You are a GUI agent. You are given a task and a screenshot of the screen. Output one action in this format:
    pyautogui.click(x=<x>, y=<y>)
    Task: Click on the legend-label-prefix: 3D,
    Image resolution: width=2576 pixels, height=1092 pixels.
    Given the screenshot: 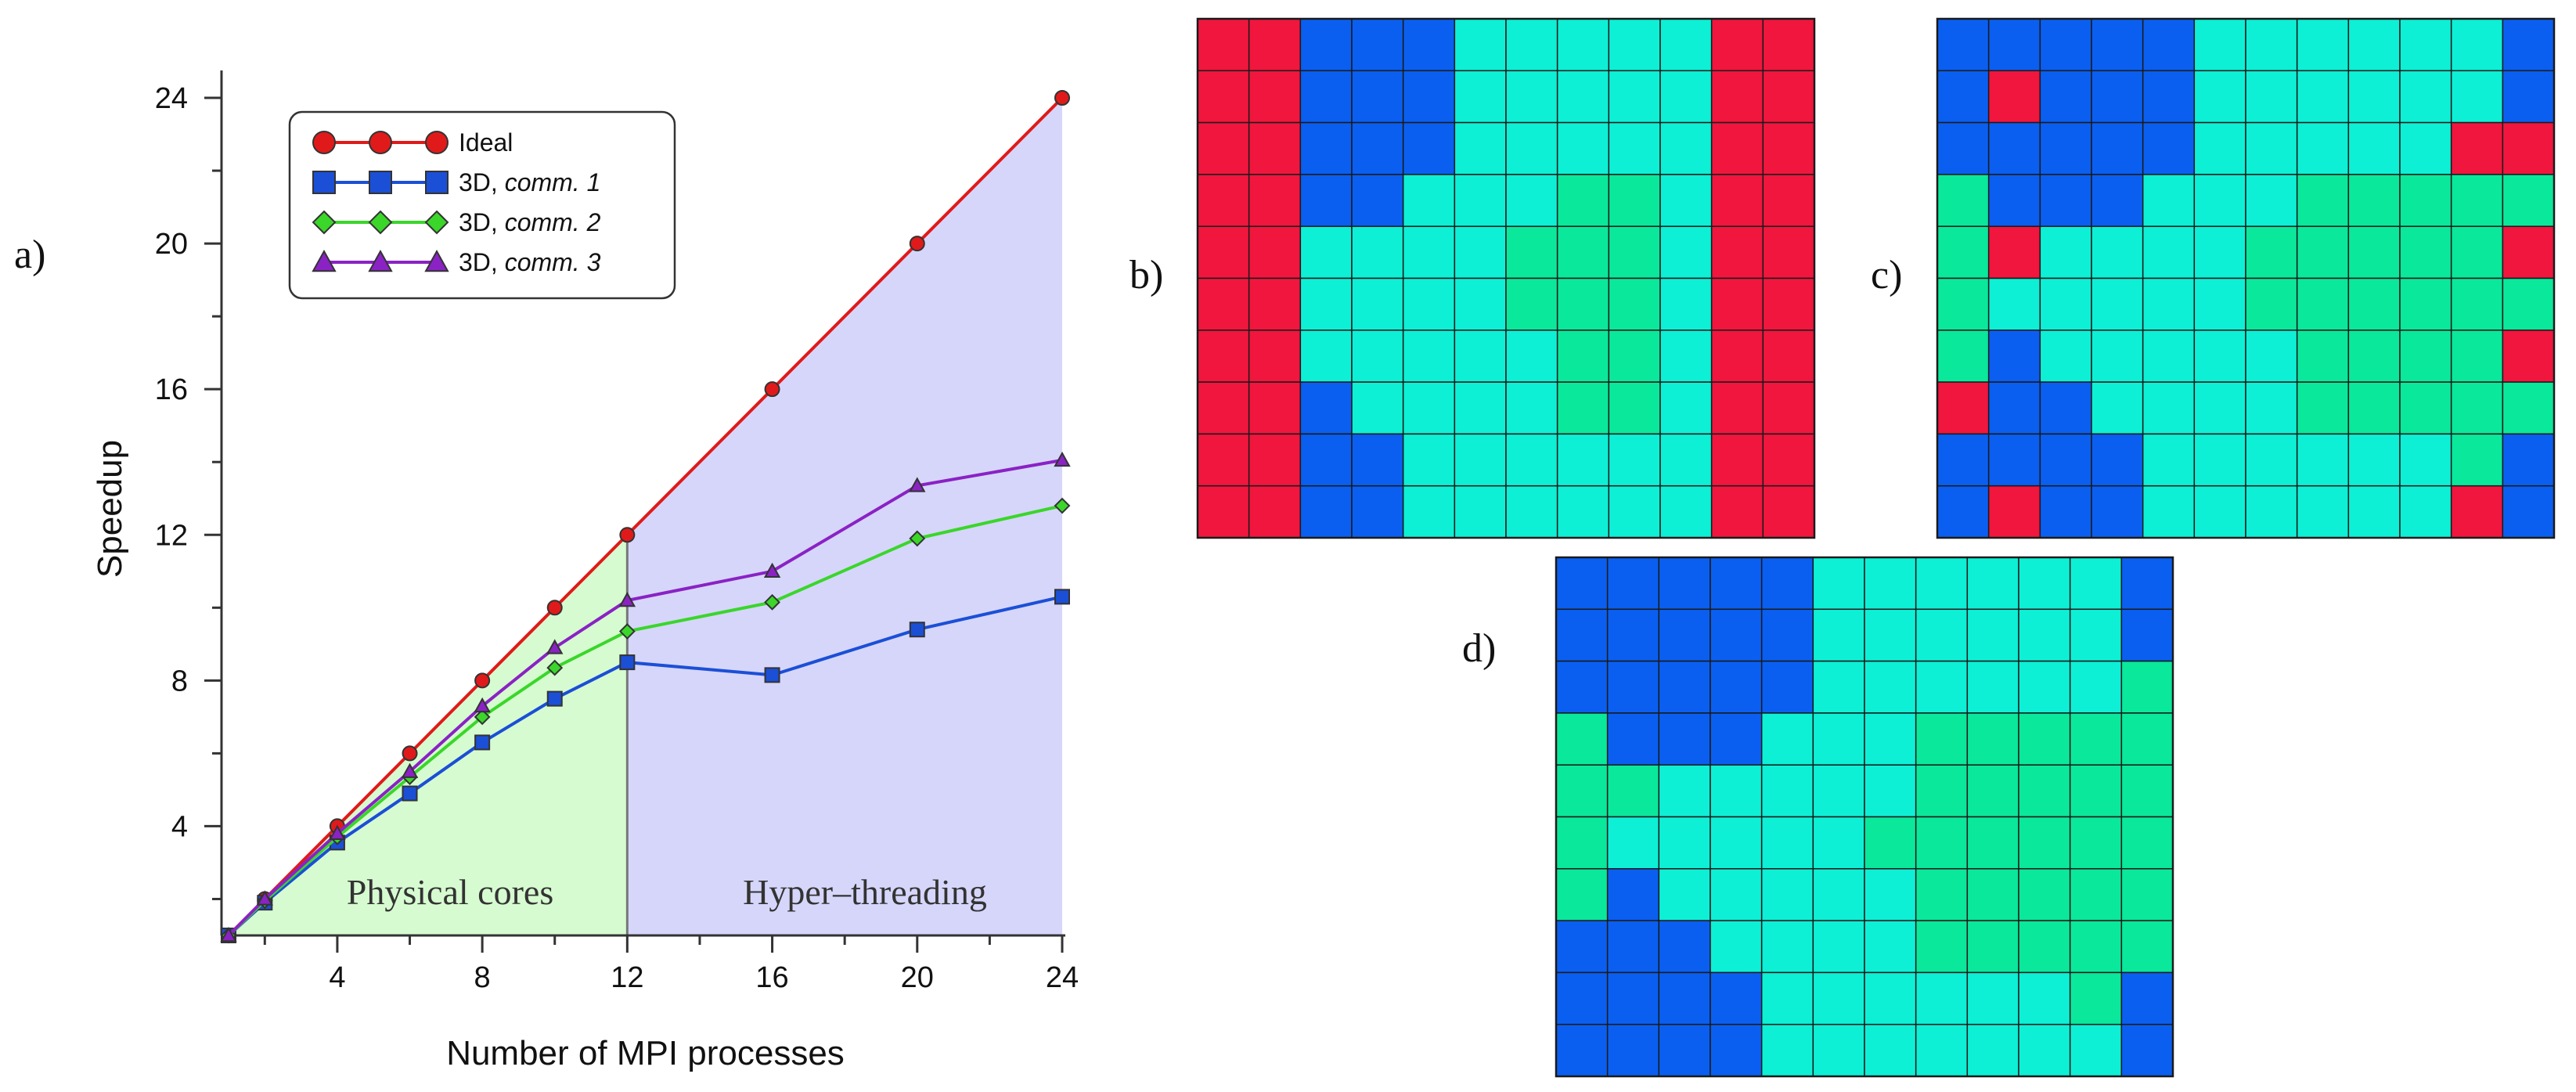 What is the action you would take?
    pyautogui.click(x=482, y=182)
    